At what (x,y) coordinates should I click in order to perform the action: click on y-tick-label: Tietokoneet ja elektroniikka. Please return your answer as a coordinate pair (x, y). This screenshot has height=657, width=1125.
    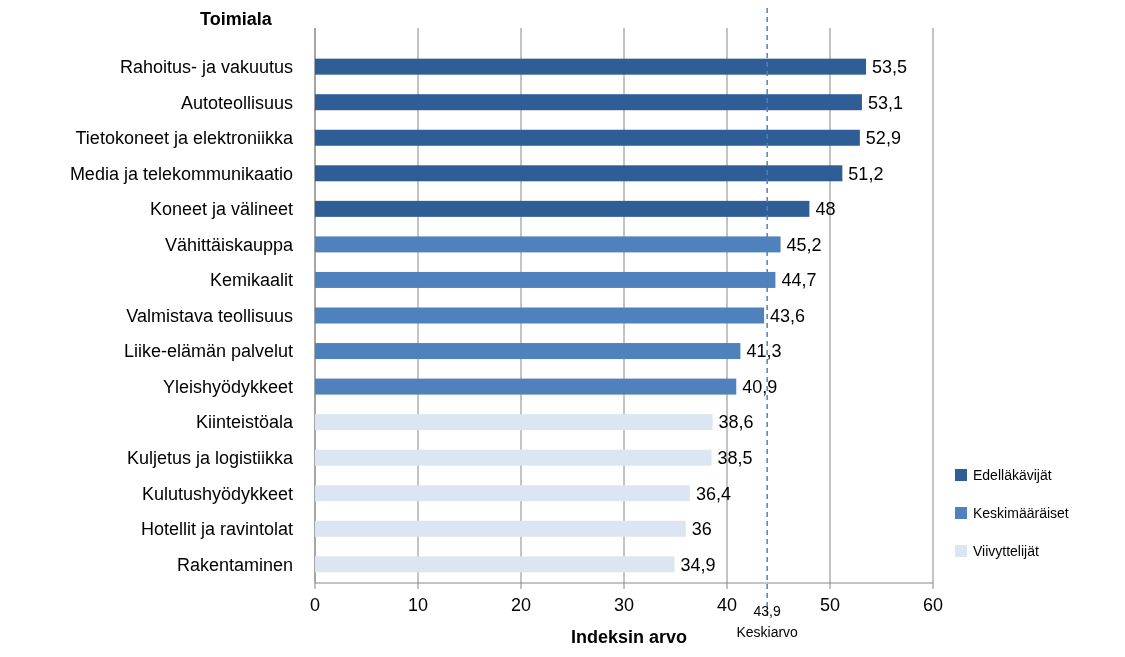
    Looking at the image, I should click on (184, 138).